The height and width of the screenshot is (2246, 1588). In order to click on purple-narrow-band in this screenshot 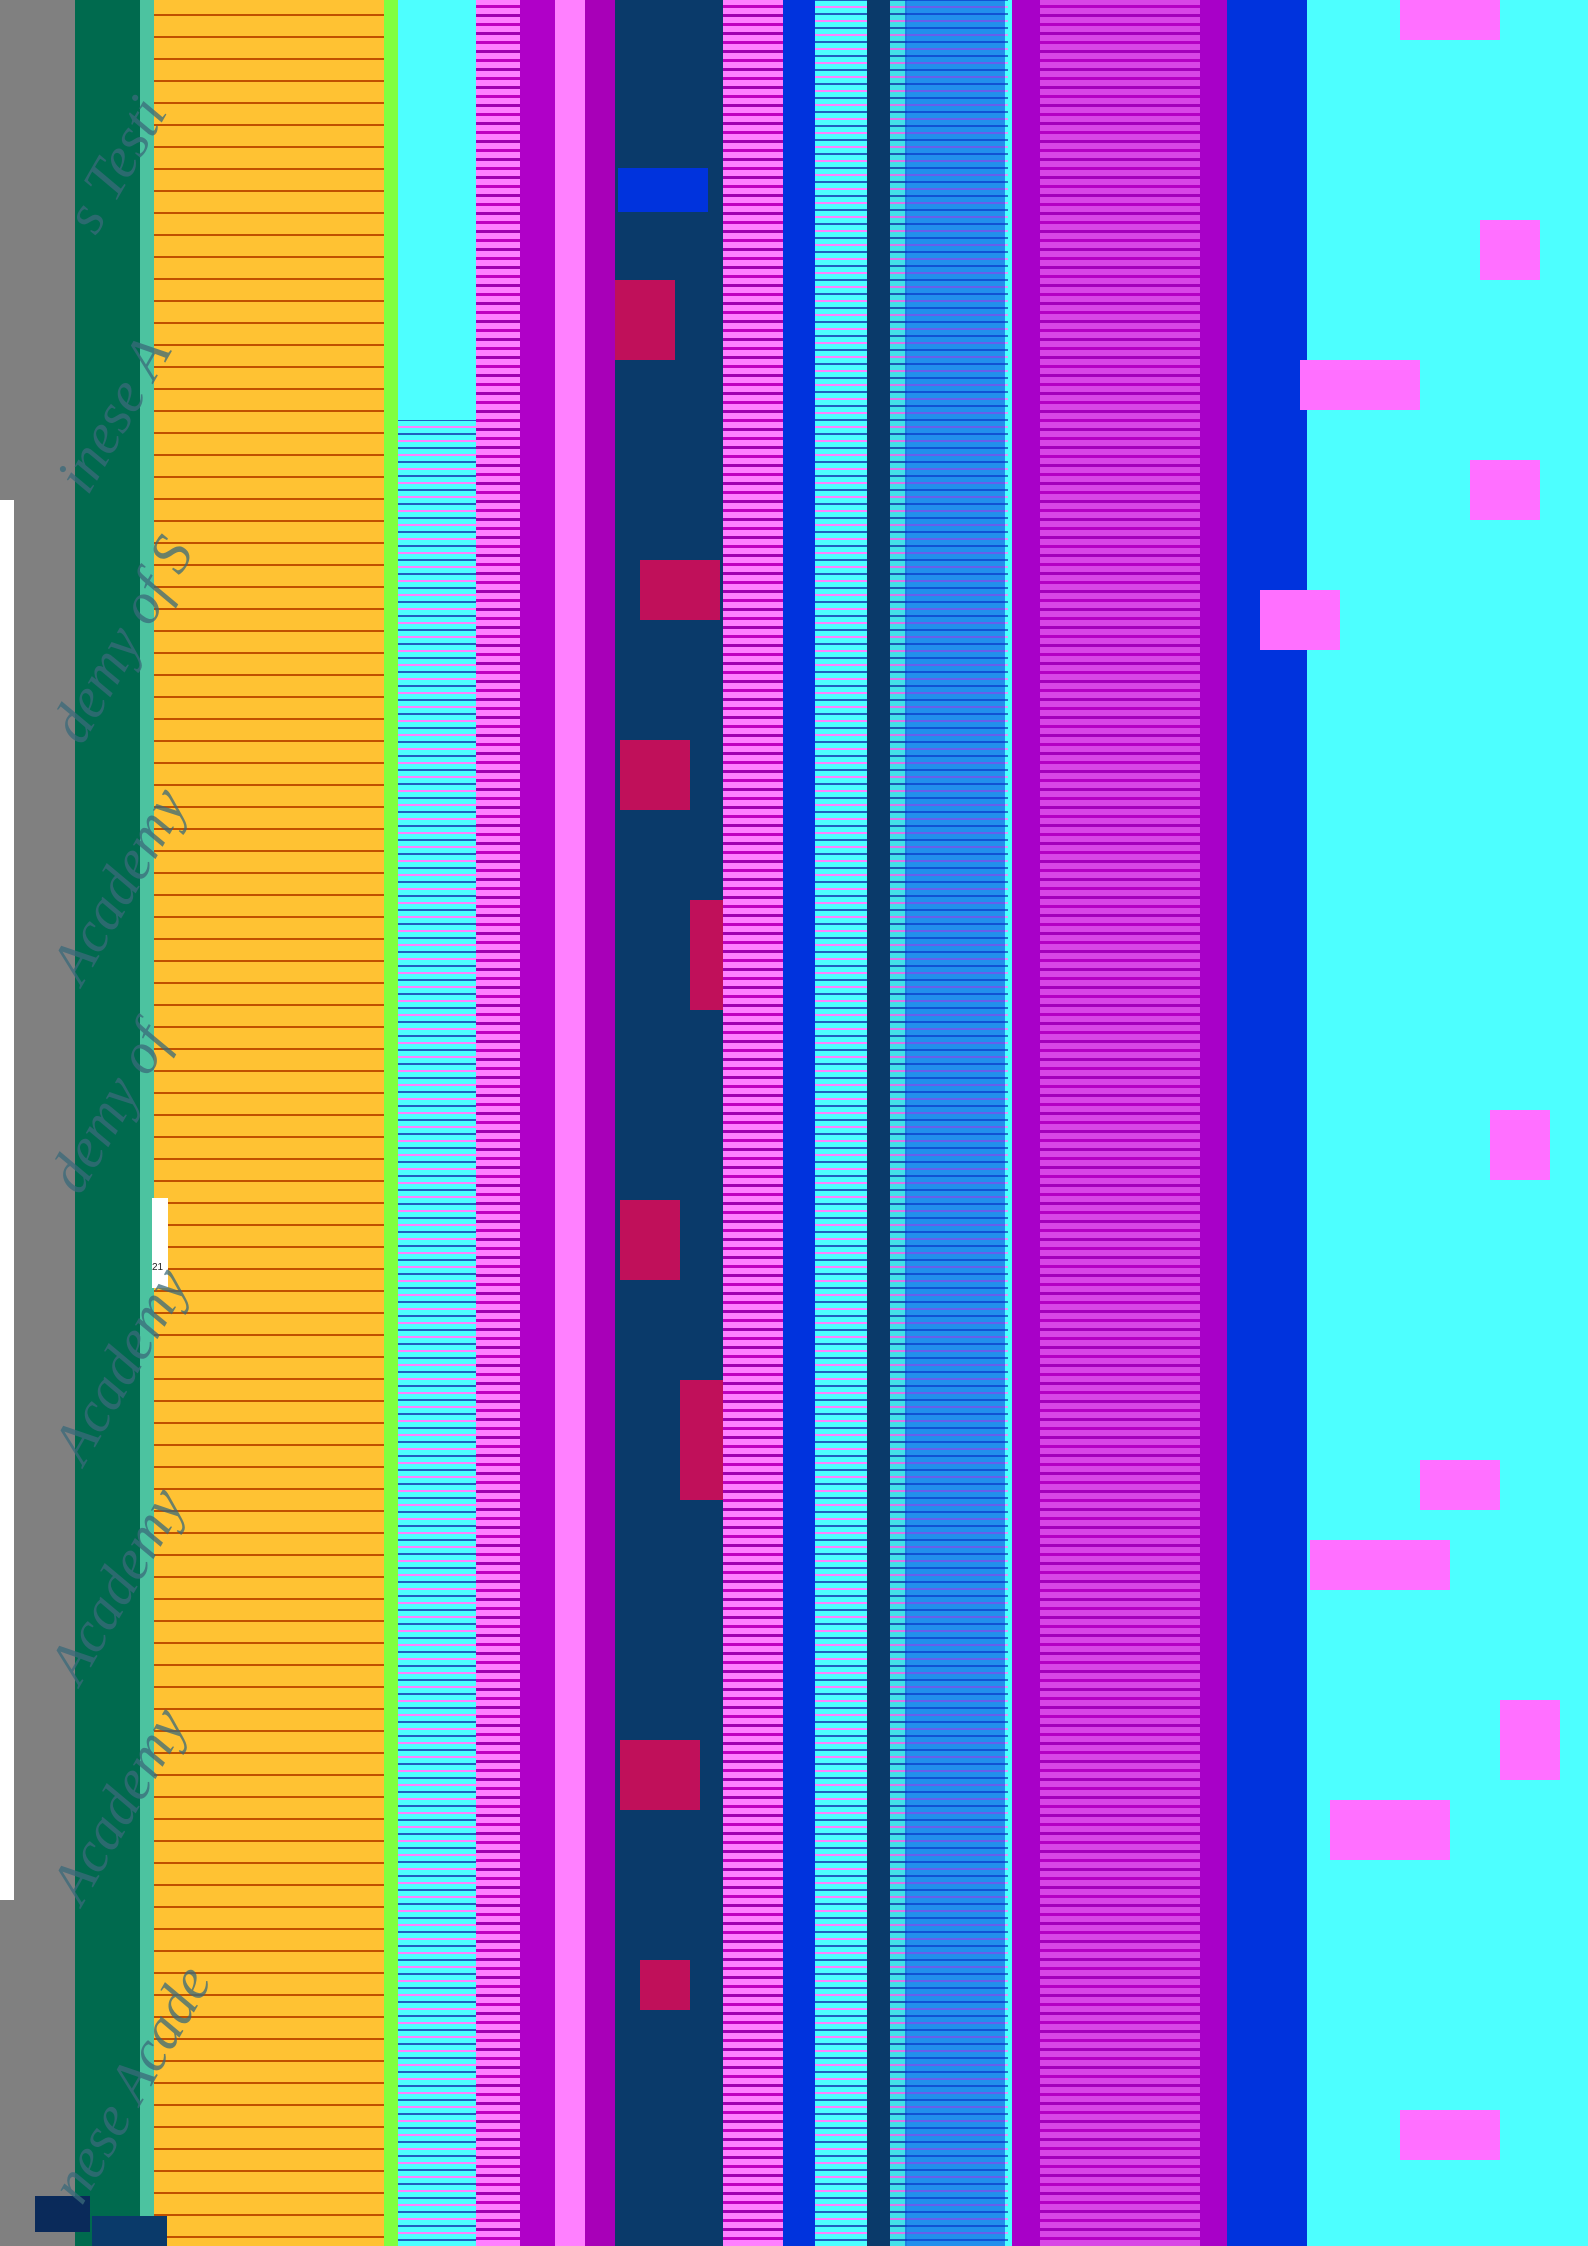, I will do `click(600, 1123)`.